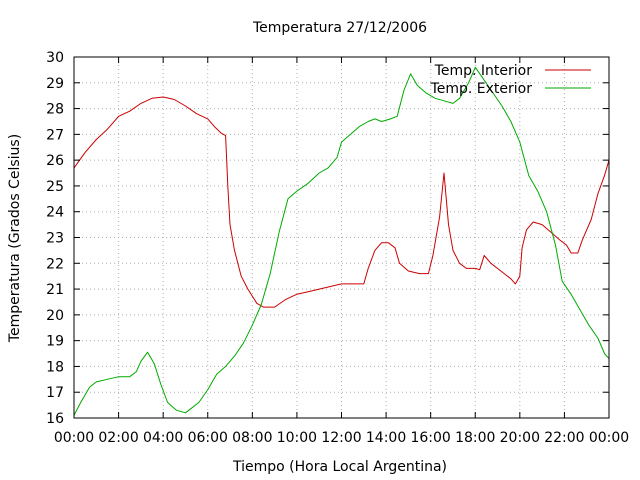 Image resolution: width=640 pixels, height=480 pixels. What do you see at coordinates (55, 110) in the screenshot?
I see `y-tick-label: 28` at bounding box center [55, 110].